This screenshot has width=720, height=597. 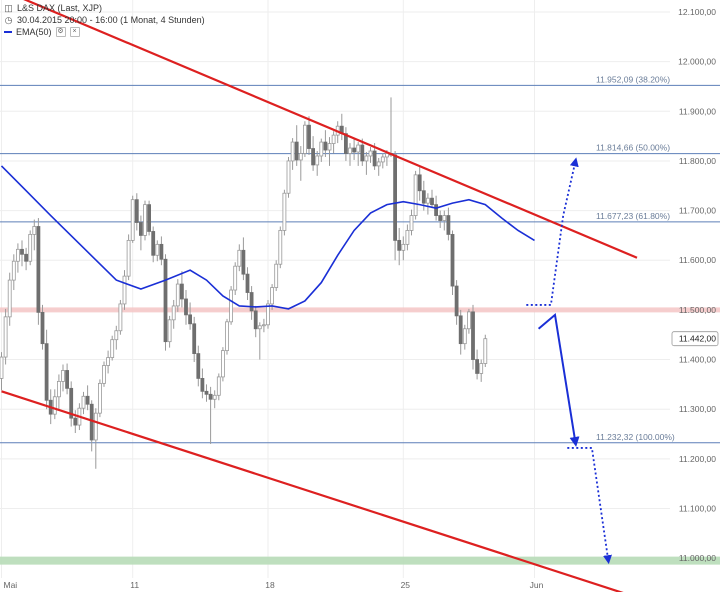 I want to click on x-tick-label: 18, so click(x=270, y=585).